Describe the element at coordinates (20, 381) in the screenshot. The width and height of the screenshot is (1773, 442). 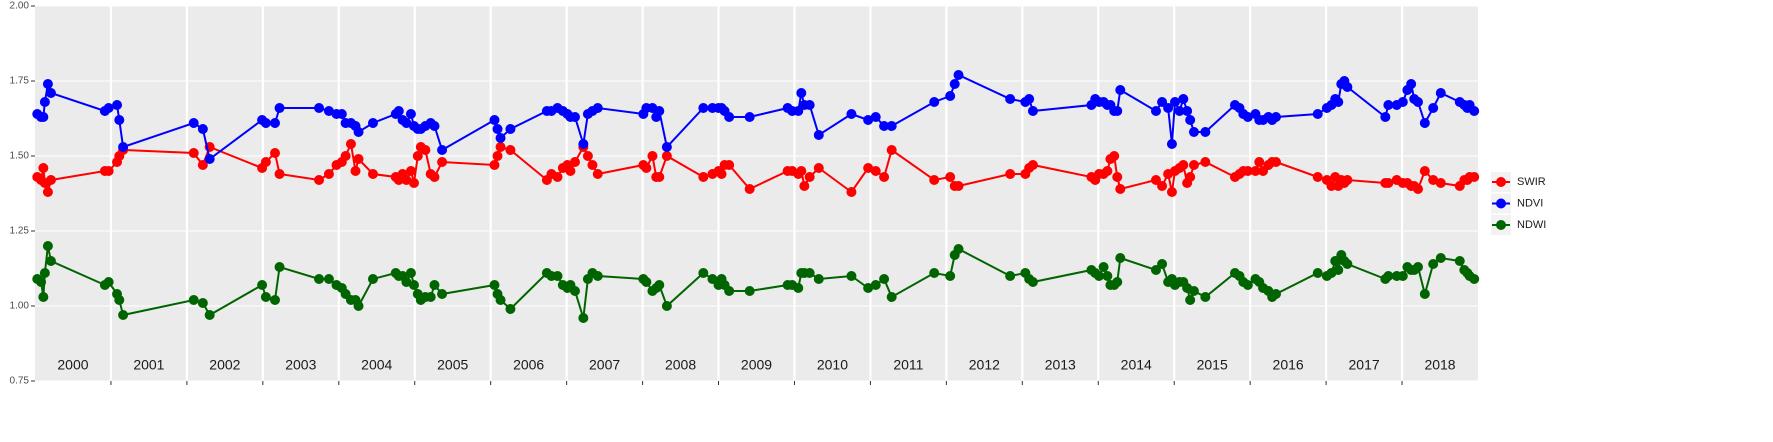
I see `y-tick-label: 0.75` at that location.